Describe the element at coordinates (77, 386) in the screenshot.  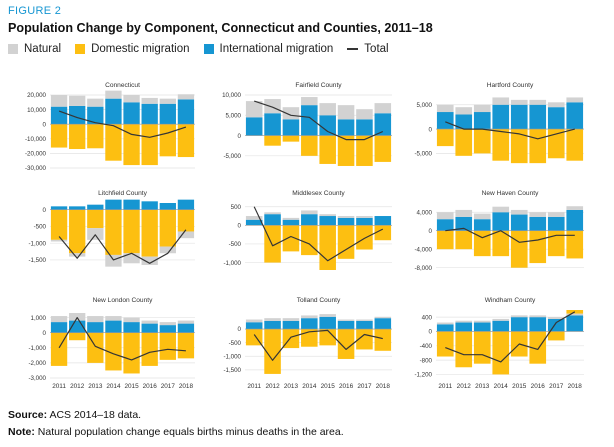
I see `panel-6-xtick-label: 2012` at that location.